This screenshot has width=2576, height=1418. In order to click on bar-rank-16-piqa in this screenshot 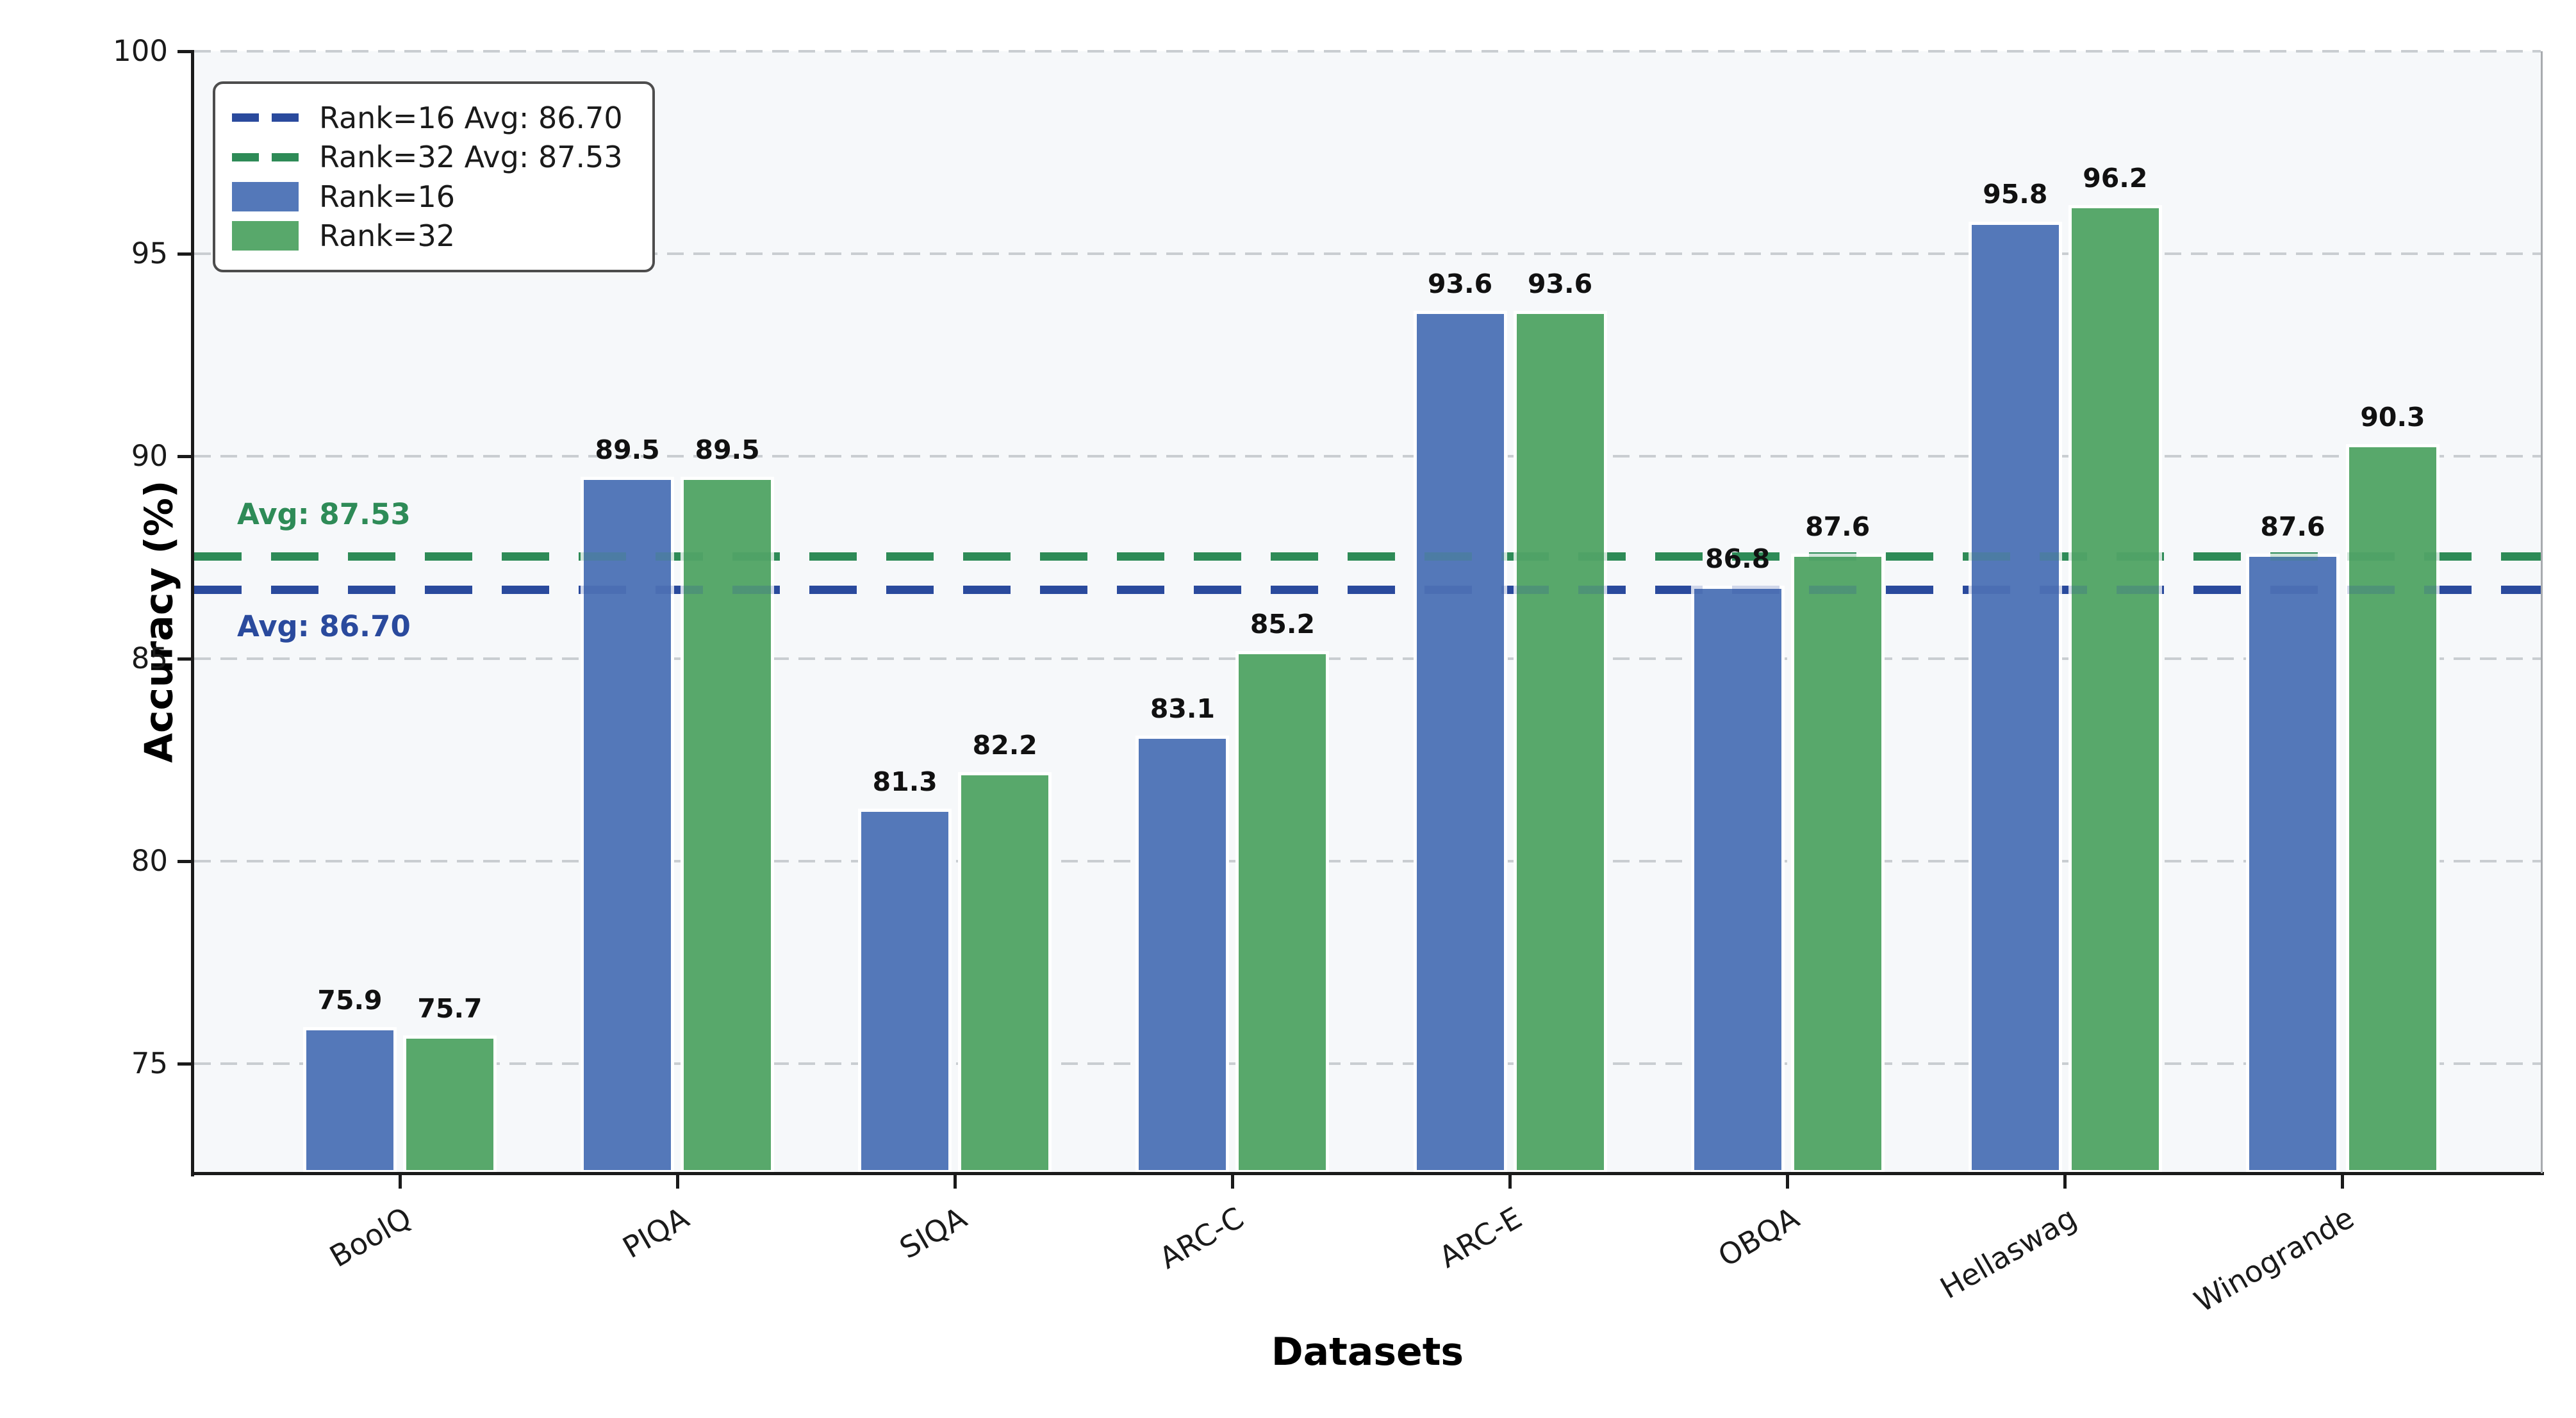, I will do `click(628, 824)`.